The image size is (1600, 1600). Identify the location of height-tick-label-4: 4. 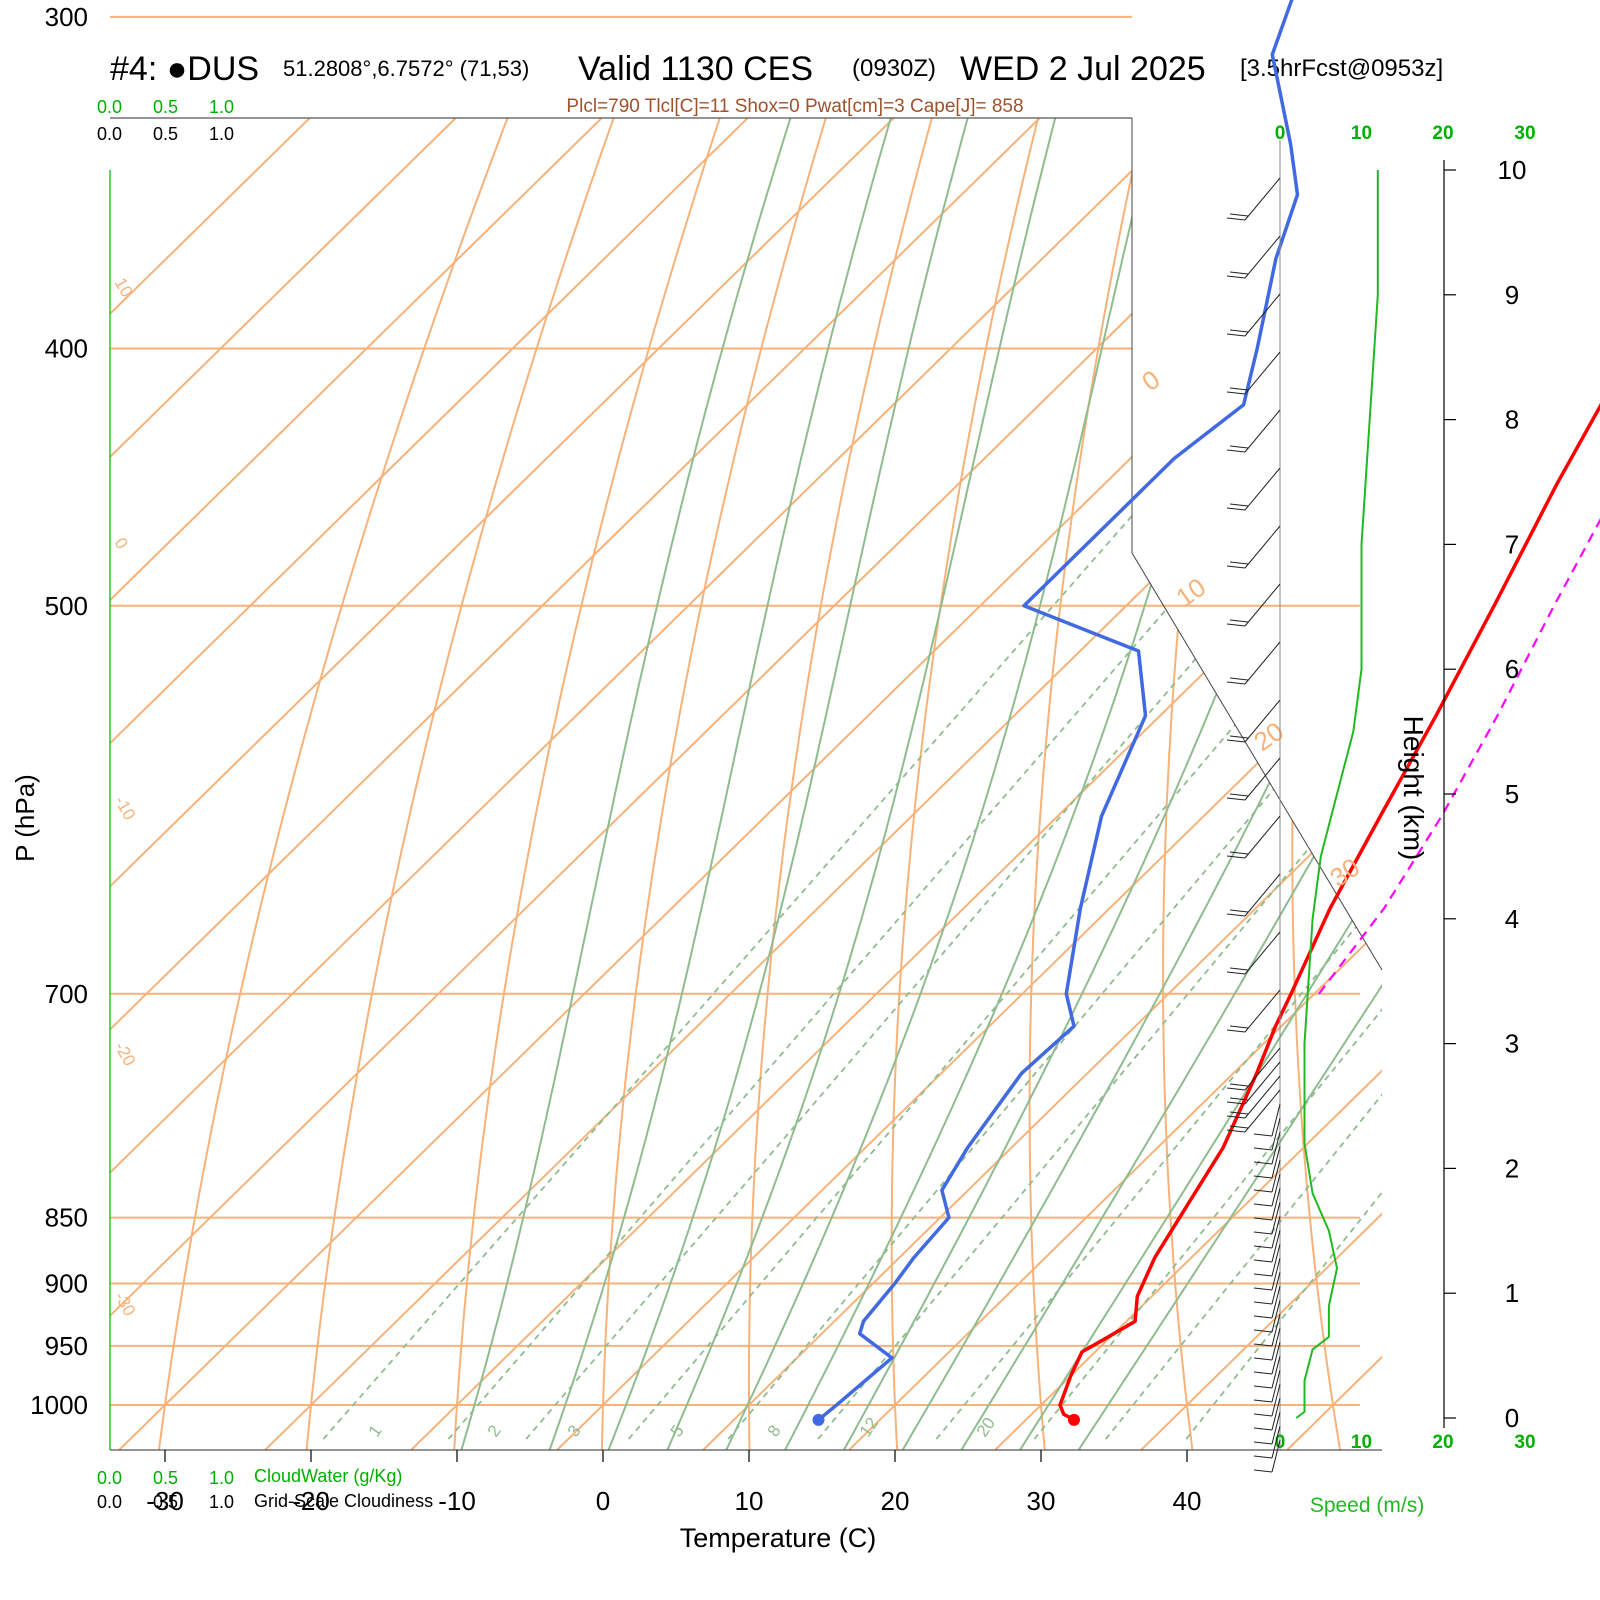
(1512, 919).